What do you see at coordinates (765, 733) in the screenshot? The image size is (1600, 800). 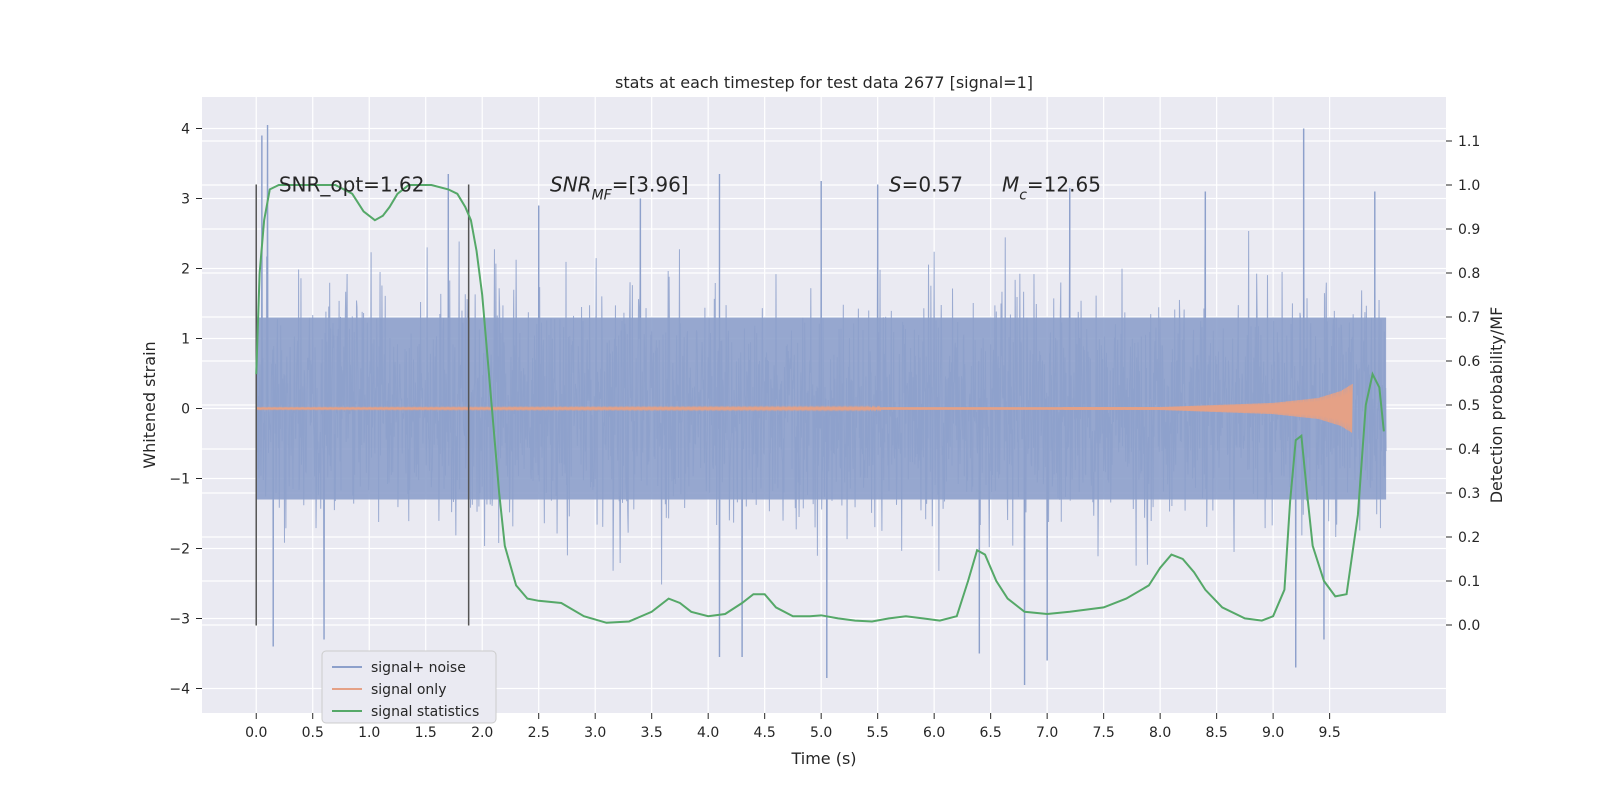 I see `x-tick-label: 4.5` at bounding box center [765, 733].